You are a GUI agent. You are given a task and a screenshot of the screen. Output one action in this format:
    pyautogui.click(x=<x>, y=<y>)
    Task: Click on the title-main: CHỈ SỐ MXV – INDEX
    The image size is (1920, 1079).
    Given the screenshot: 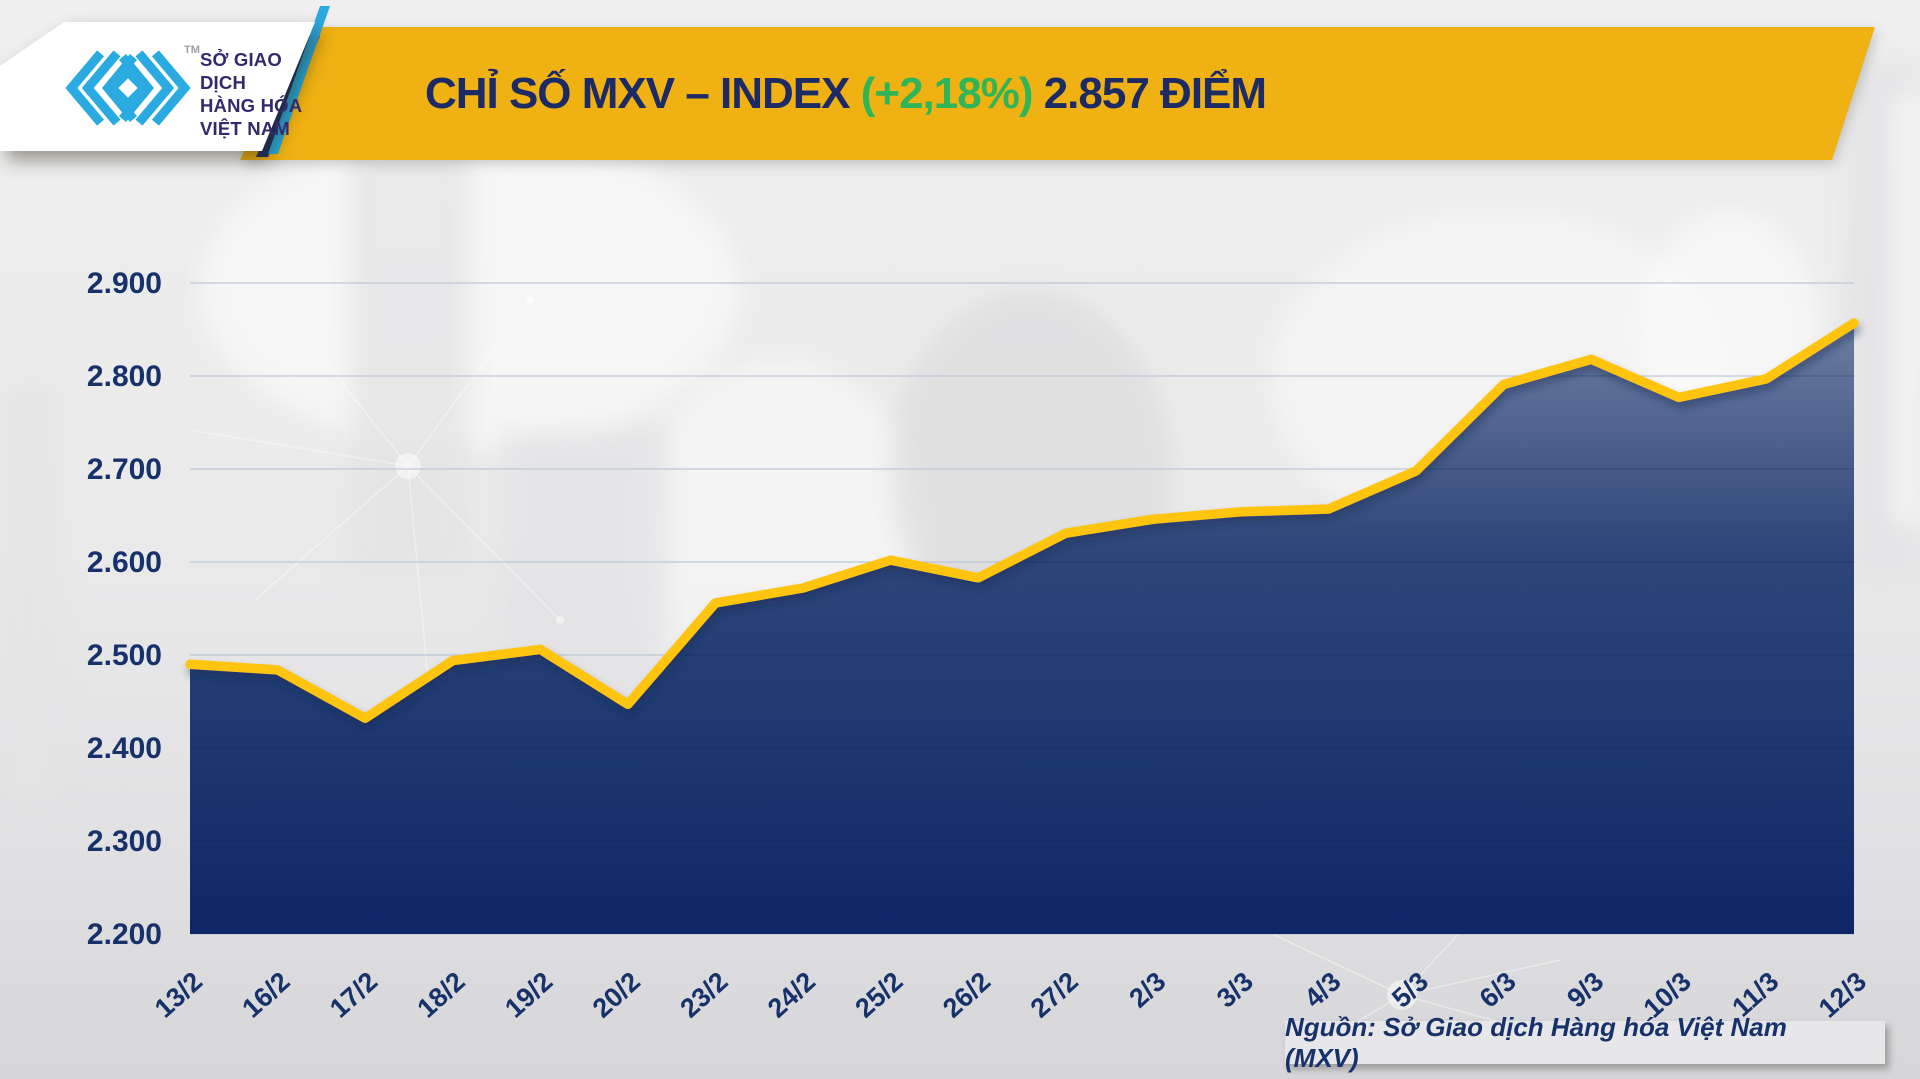 What is the action you would take?
    pyautogui.click(x=642, y=93)
    